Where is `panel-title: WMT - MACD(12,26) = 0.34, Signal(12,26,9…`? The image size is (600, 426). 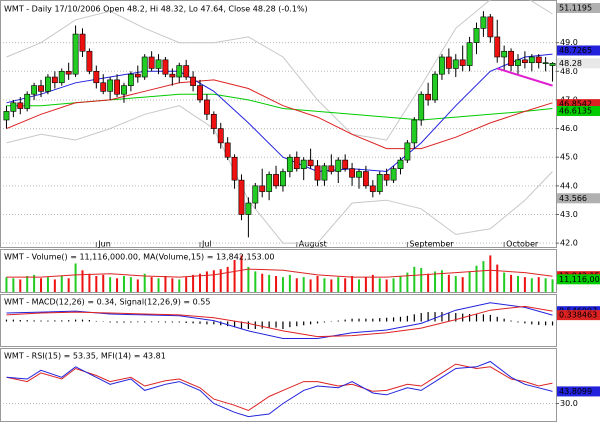
panel-title: WMT - MACD(12,26) = 0.34, Signal(12,26,9… is located at coordinates (107, 302).